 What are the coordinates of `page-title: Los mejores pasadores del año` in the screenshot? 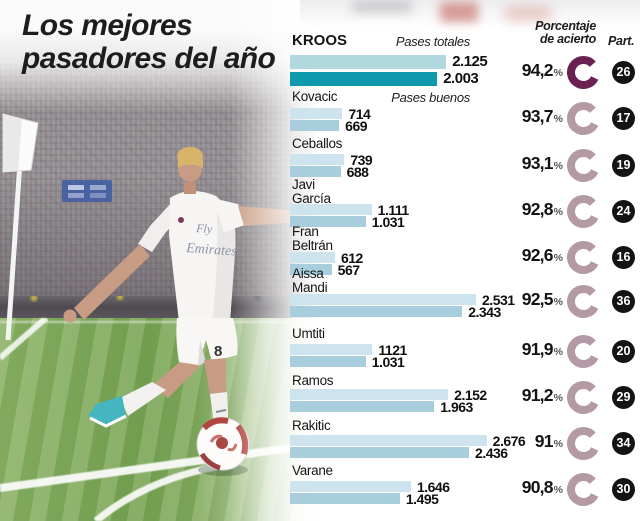 It's located at (149, 42).